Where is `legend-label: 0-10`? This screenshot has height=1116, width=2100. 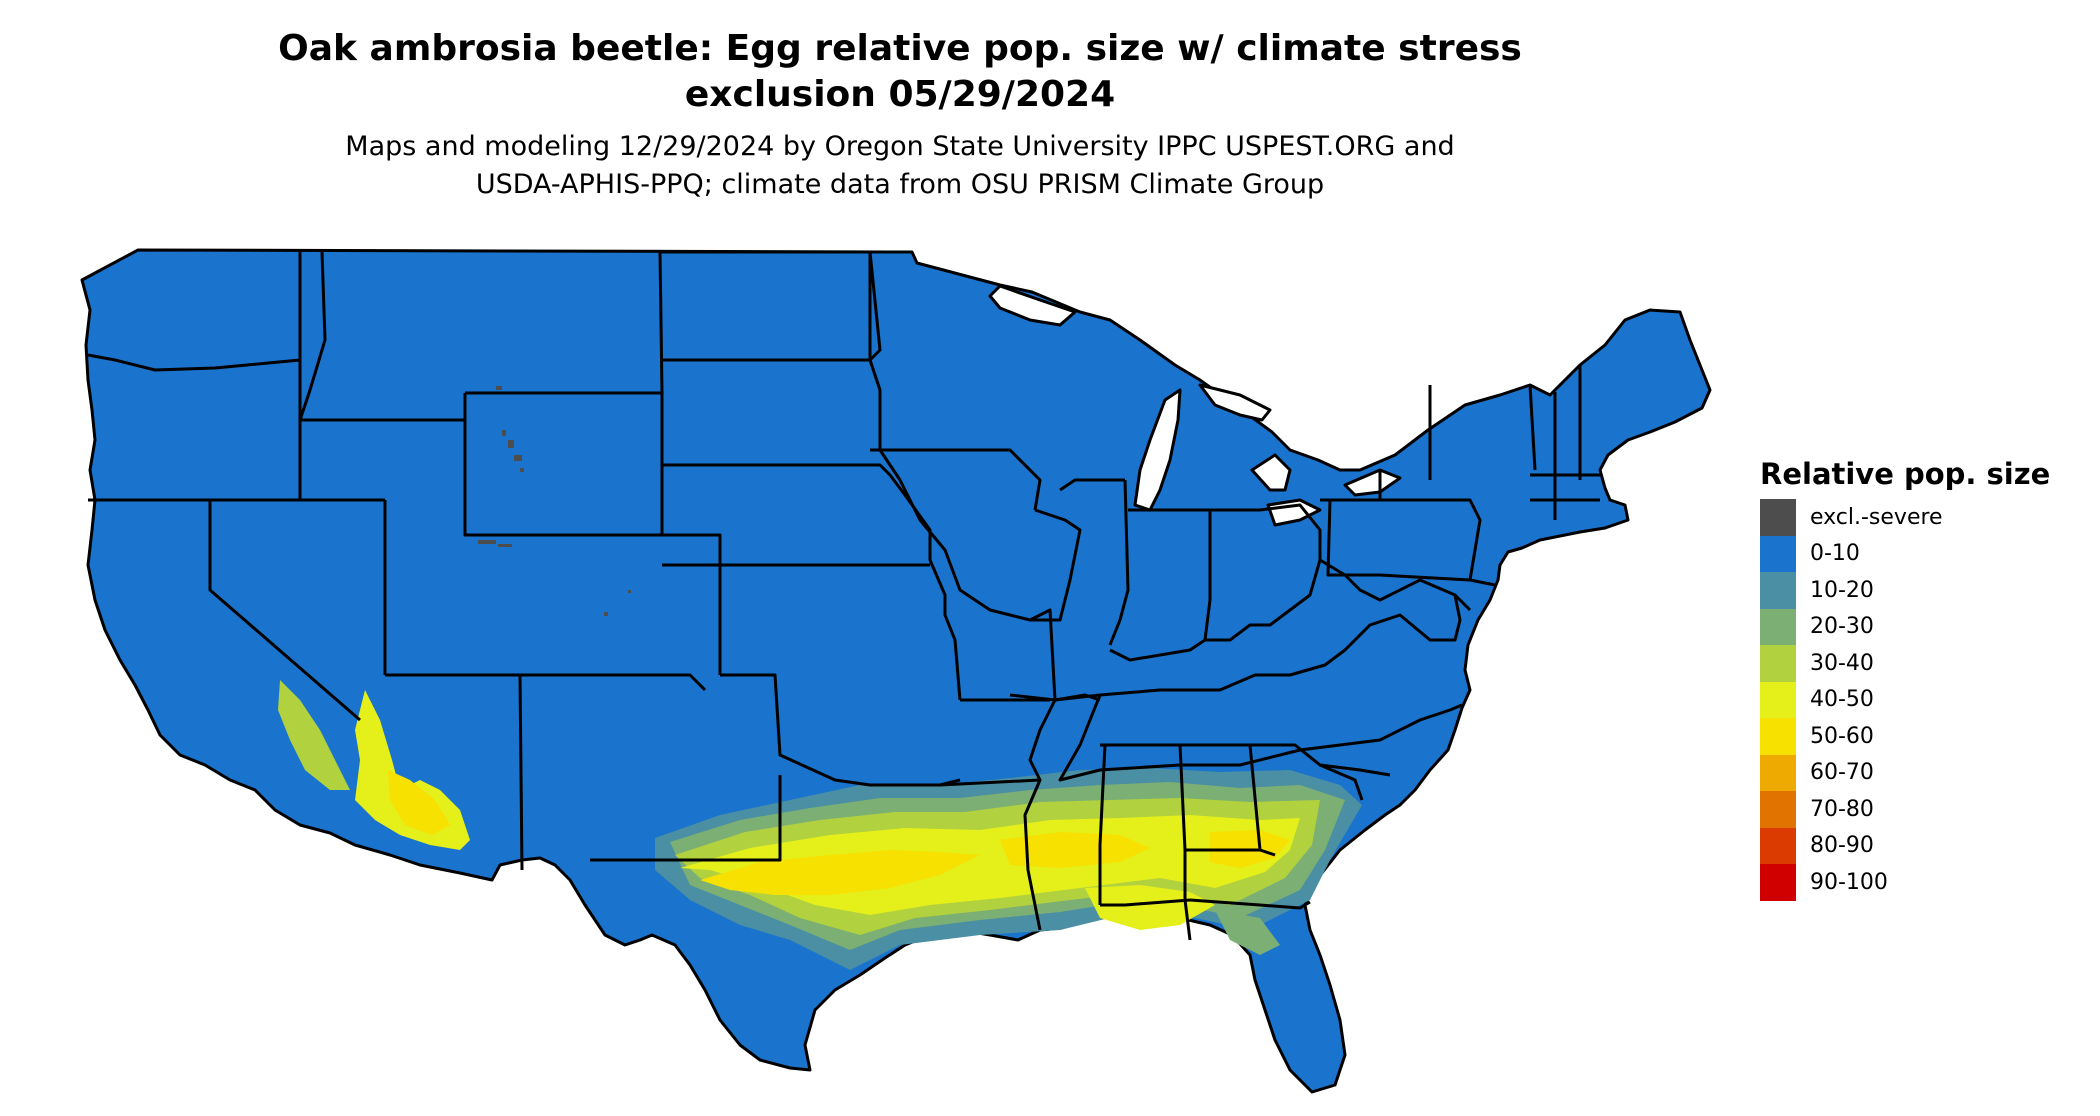 legend-label: 0-10 is located at coordinates (1835, 554).